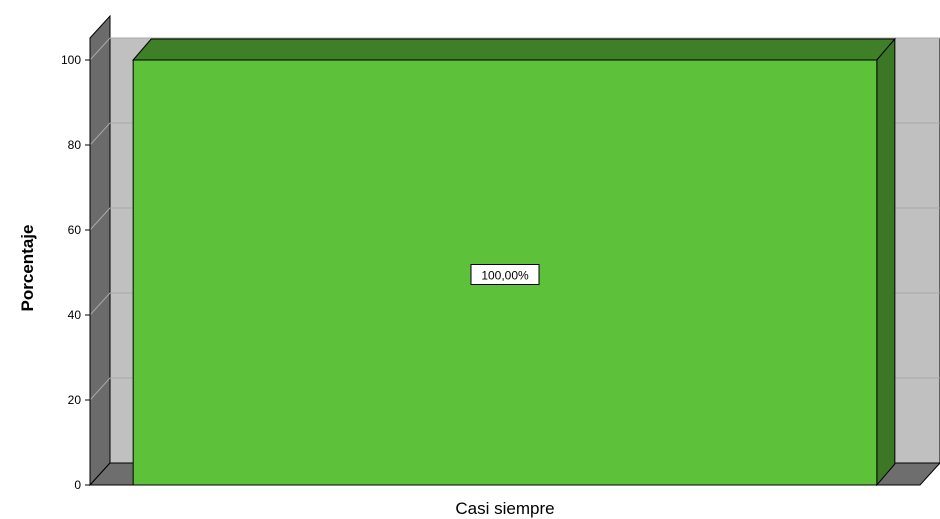 The width and height of the screenshot is (940, 519). What do you see at coordinates (27, 268) in the screenshot?
I see `y-axis-label: Porcentaje` at bounding box center [27, 268].